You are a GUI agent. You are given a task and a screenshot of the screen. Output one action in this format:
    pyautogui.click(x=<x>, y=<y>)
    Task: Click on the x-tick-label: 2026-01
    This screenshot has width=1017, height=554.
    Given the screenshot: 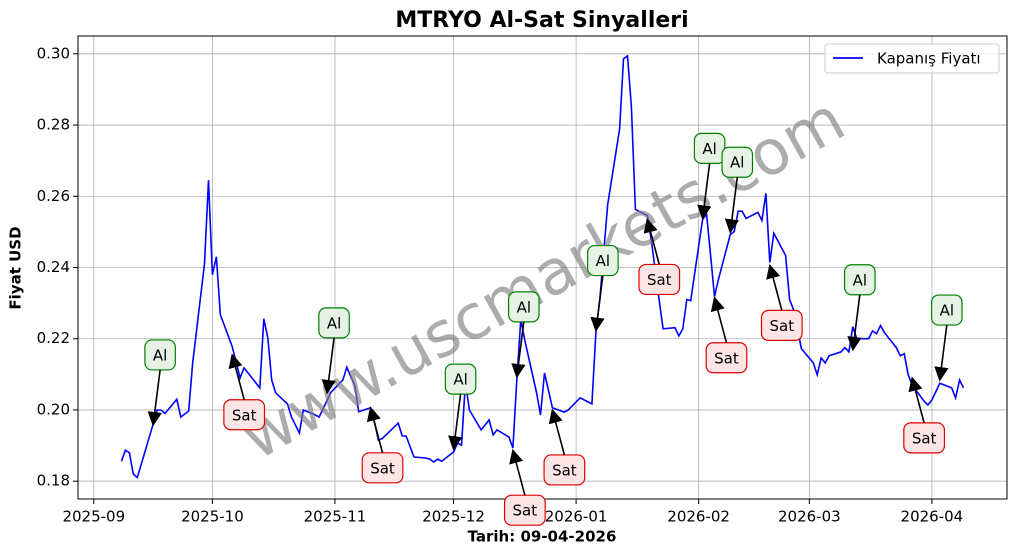 What is the action you would take?
    pyautogui.click(x=576, y=517)
    